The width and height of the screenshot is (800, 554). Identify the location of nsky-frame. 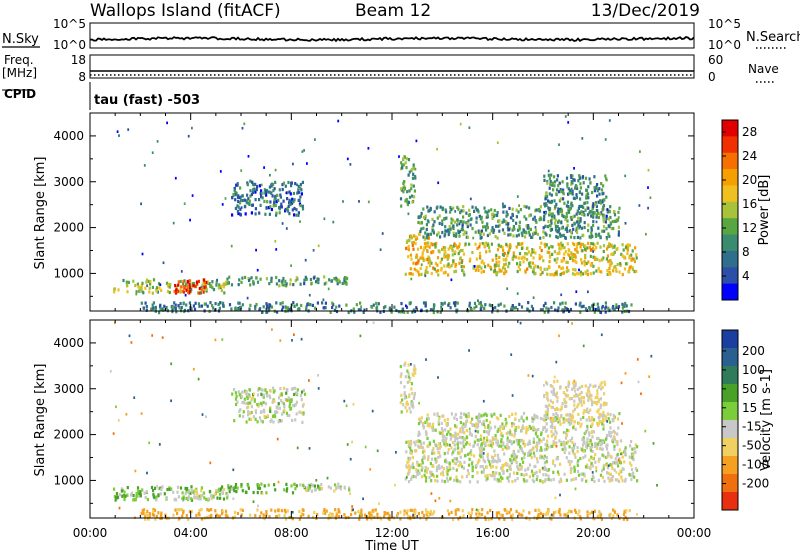
(392, 35).